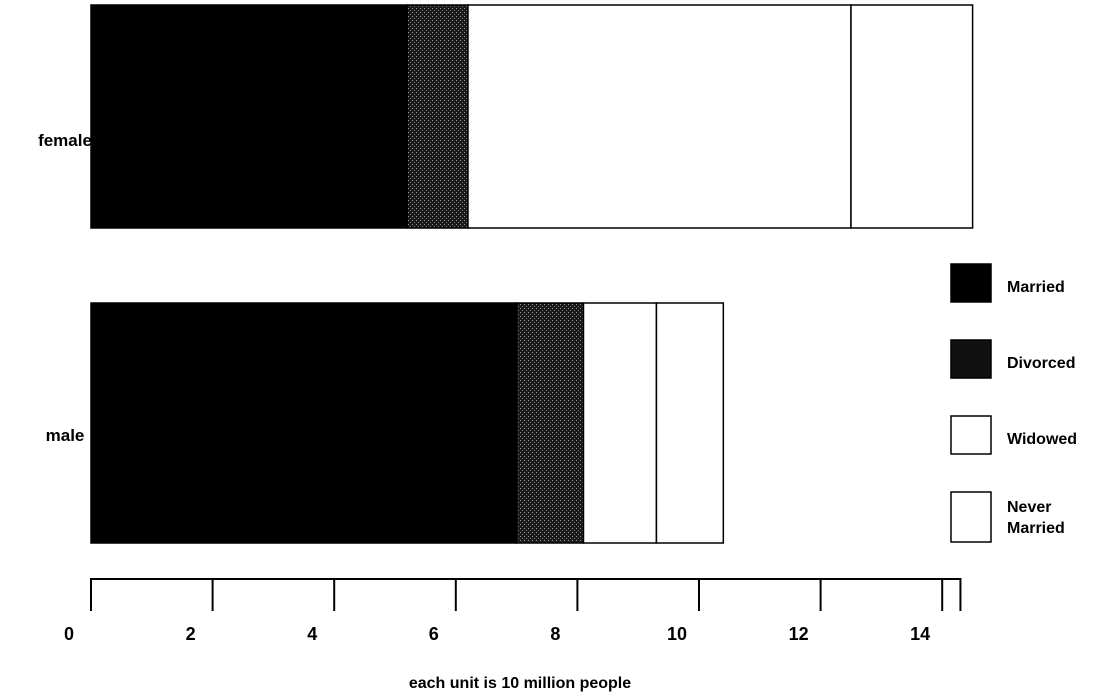 This screenshot has width=1105, height=695. I want to click on bar-female-divorced, so click(437, 116).